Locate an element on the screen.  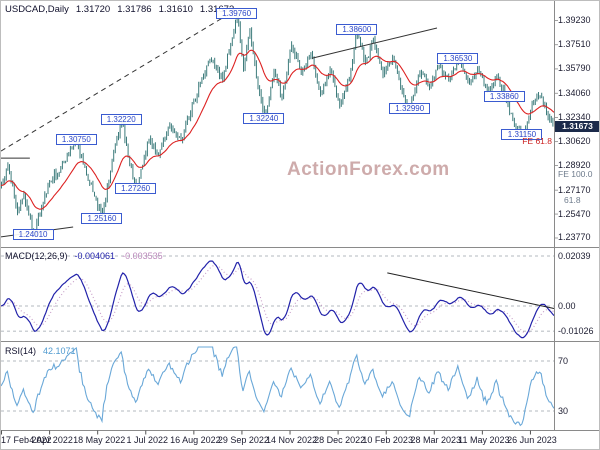
price-swing-label: 1.36530 is located at coordinates (458, 58).